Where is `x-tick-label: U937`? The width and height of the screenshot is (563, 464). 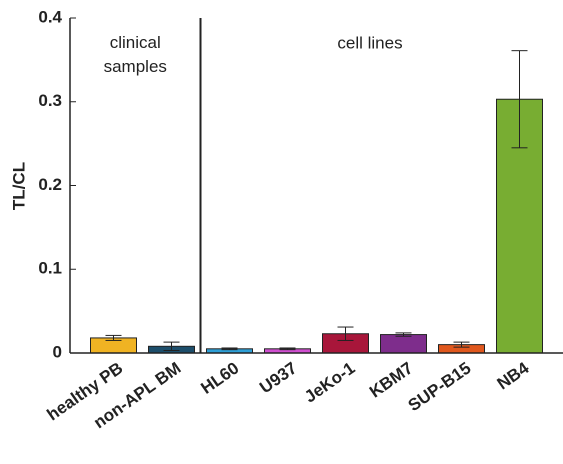 x-tick-label: U937 is located at coordinates (278, 377).